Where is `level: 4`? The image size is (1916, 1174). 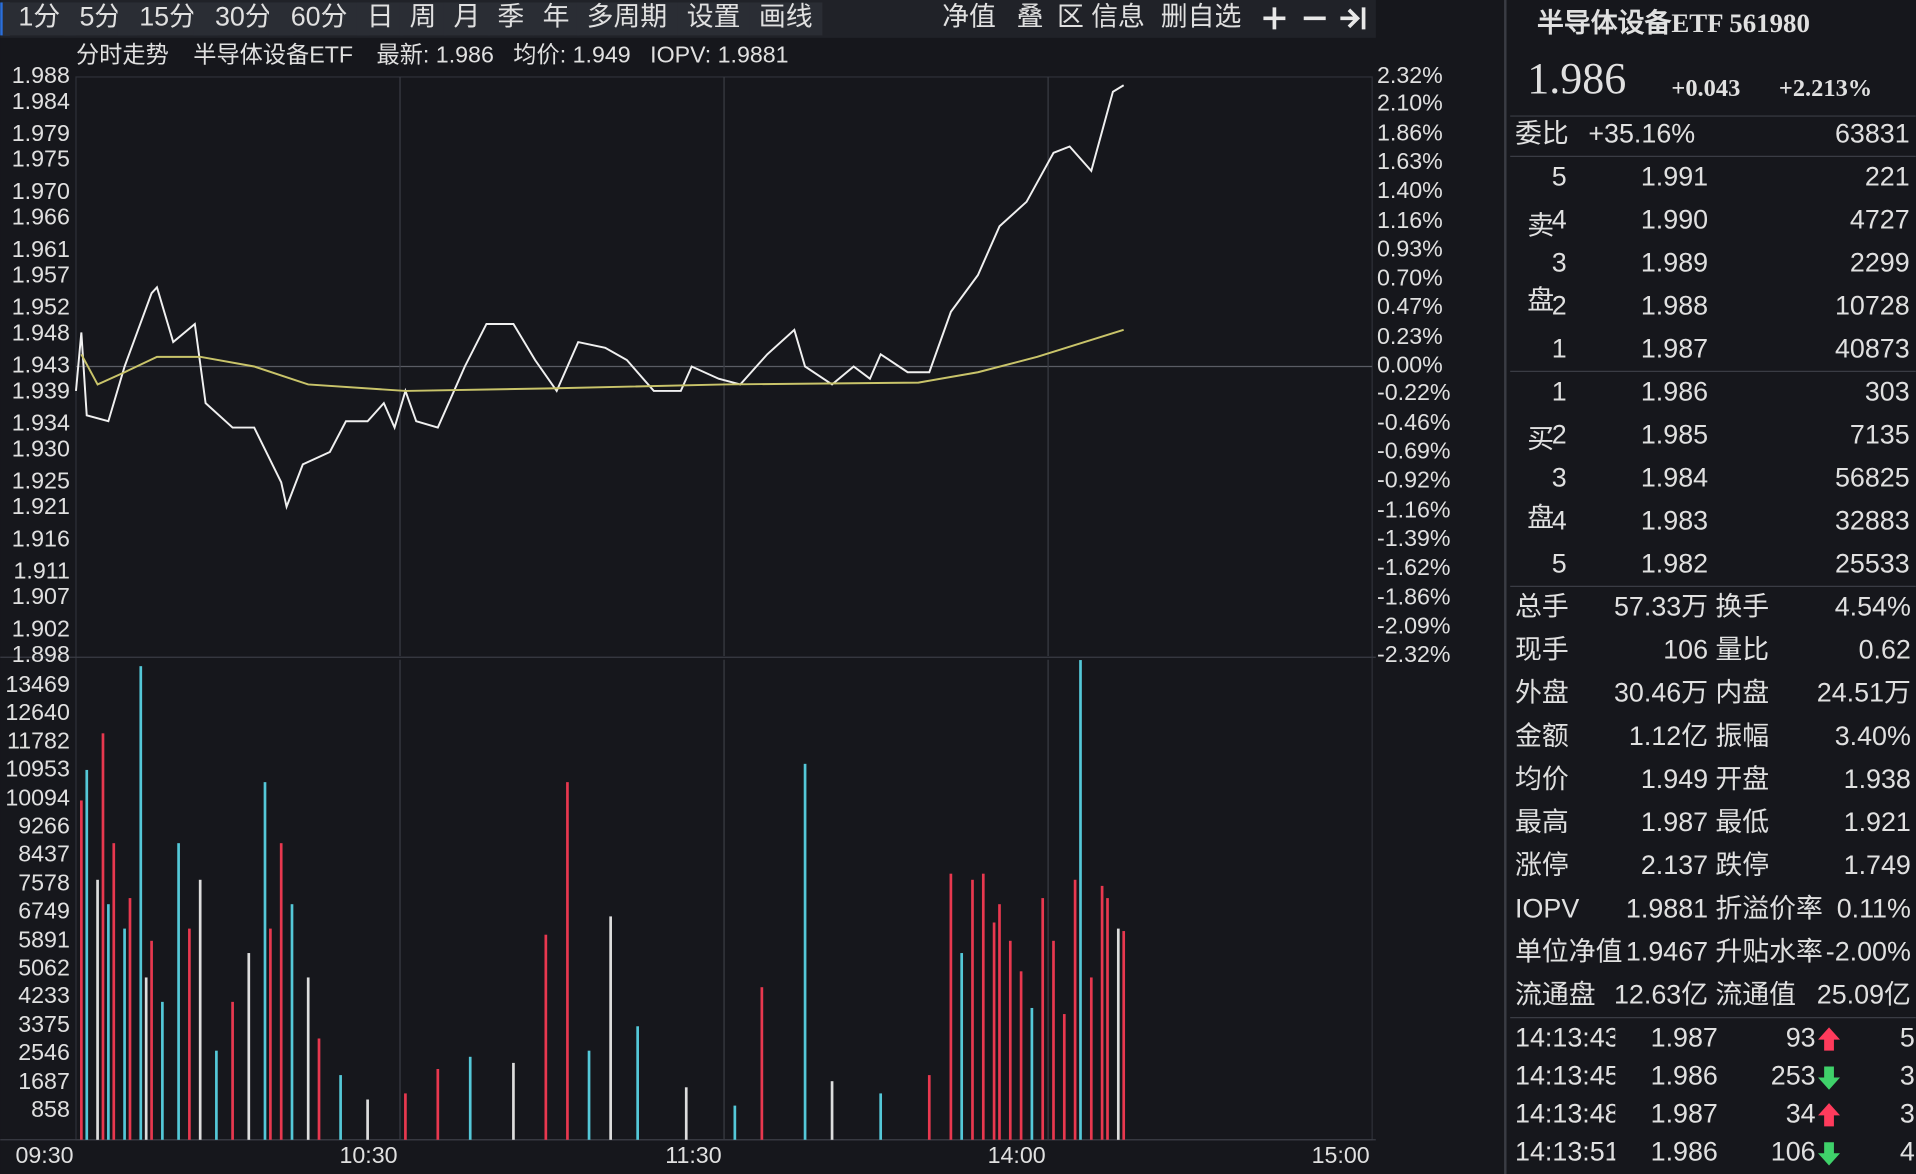
level: 4 is located at coordinates (1559, 219).